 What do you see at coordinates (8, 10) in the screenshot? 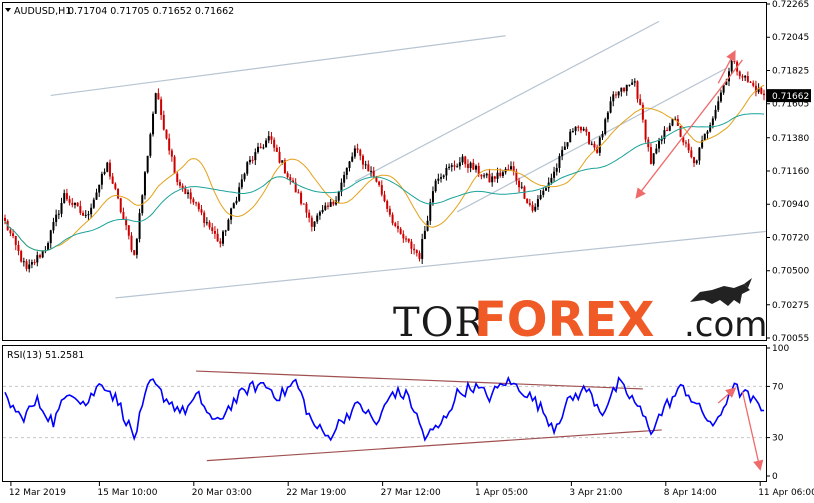
I see `symbol-dropdown-icon` at bounding box center [8, 10].